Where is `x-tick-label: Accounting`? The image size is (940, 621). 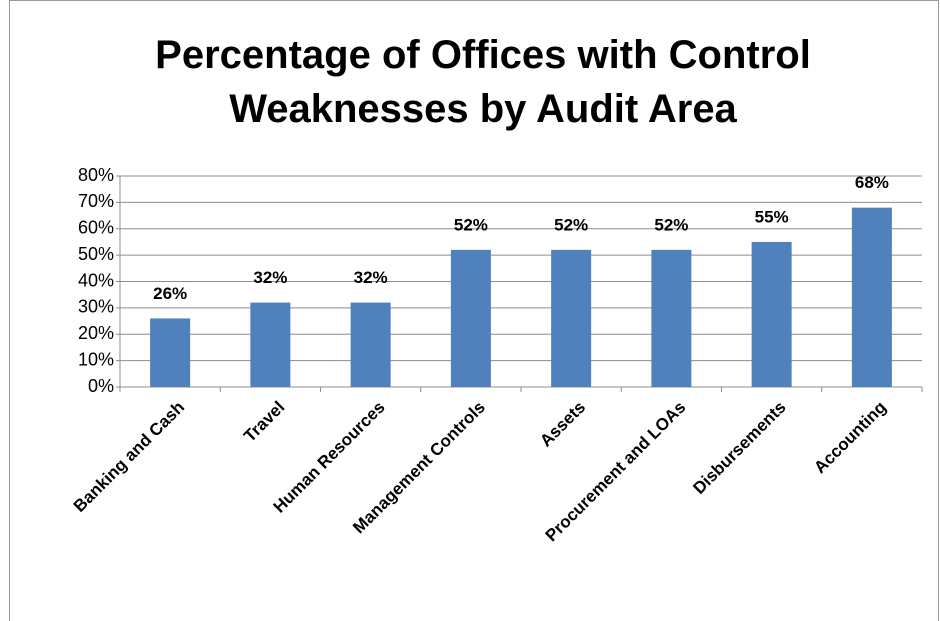
x-tick-label: Accounting is located at coordinates (850, 438).